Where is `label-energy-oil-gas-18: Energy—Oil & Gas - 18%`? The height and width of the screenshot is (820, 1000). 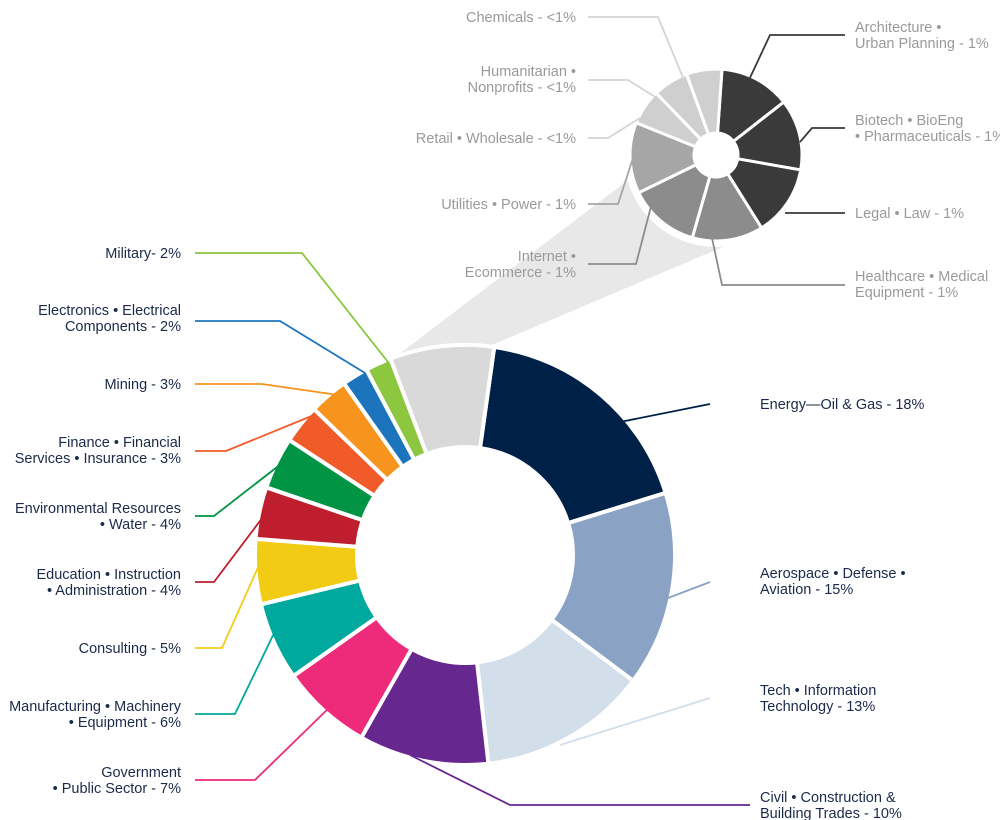 label-energy-oil-gas-18: Energy—Oil & Gas - 18% is located at coordinates (842, 405).